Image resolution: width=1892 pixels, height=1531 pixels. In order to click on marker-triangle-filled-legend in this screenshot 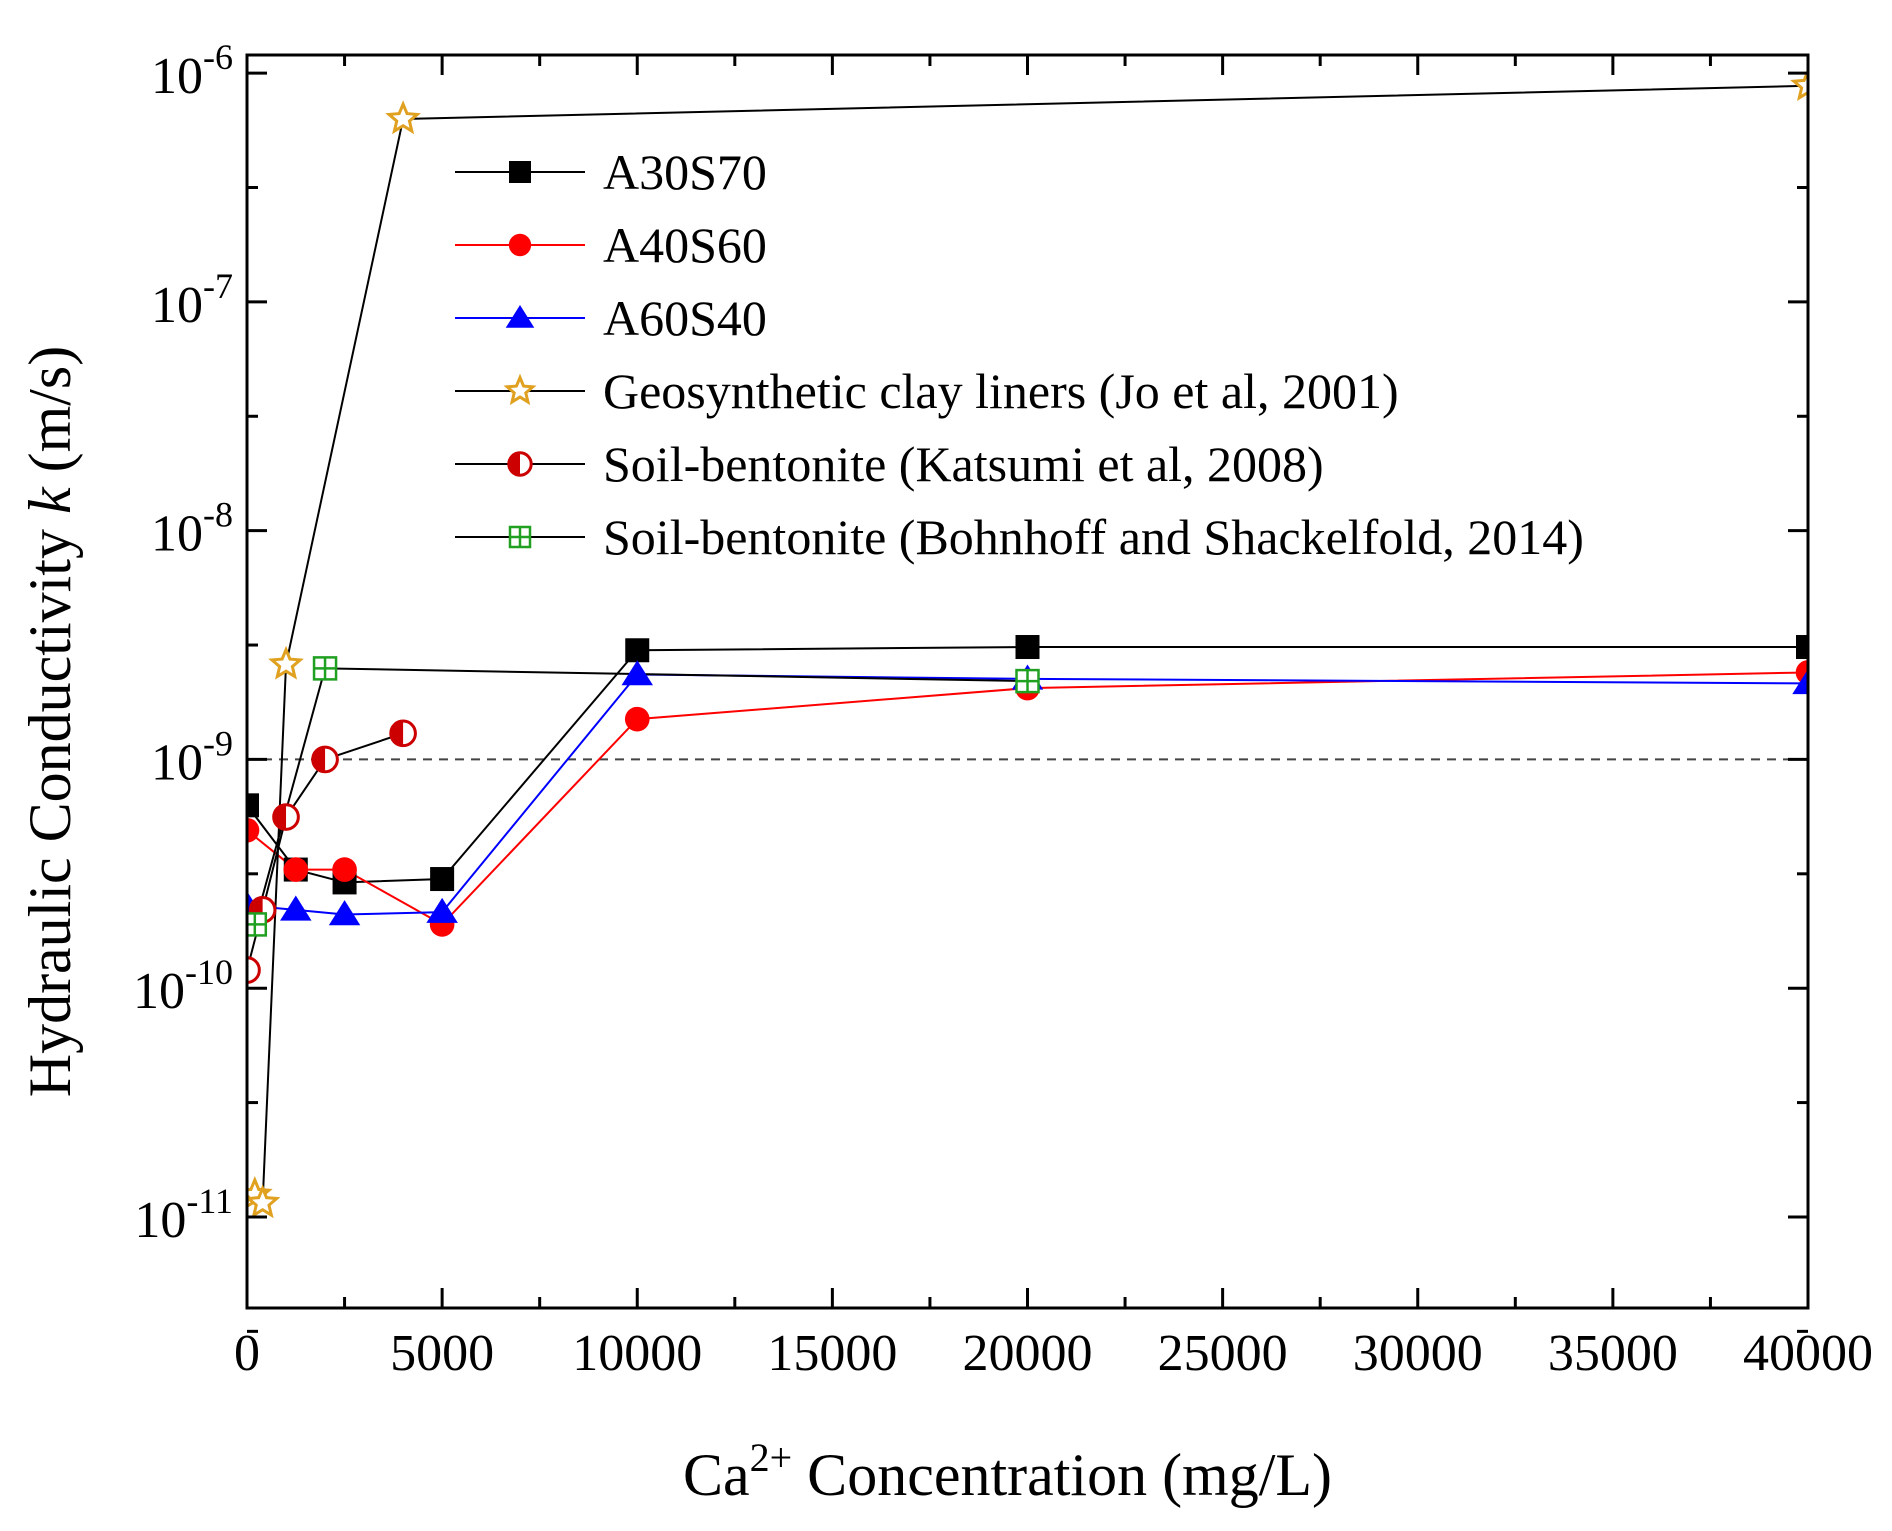, I will do `click(520, 316)`.